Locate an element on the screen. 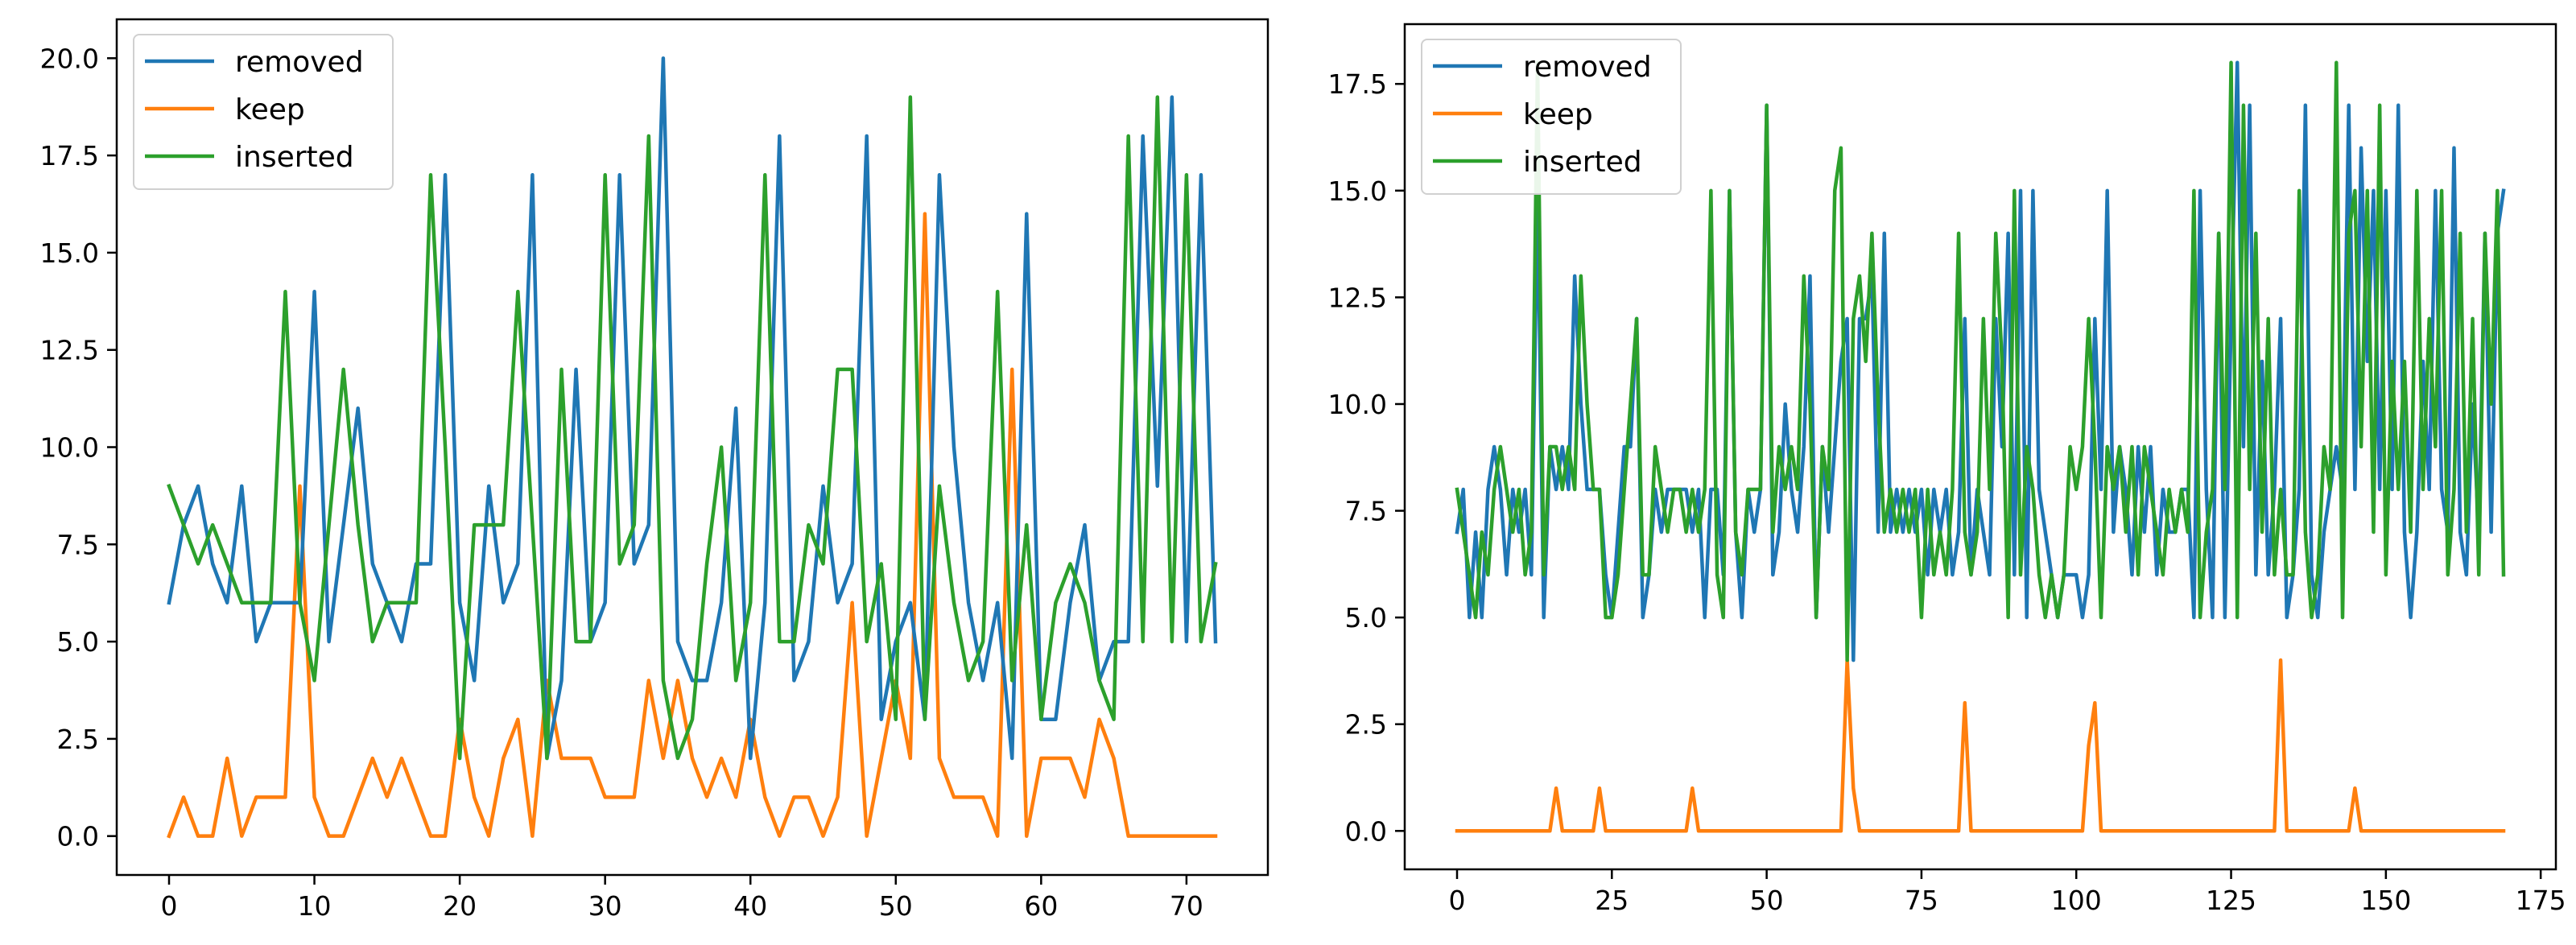  left-legend-label-keep: keep is located at coordinates (270, 109).